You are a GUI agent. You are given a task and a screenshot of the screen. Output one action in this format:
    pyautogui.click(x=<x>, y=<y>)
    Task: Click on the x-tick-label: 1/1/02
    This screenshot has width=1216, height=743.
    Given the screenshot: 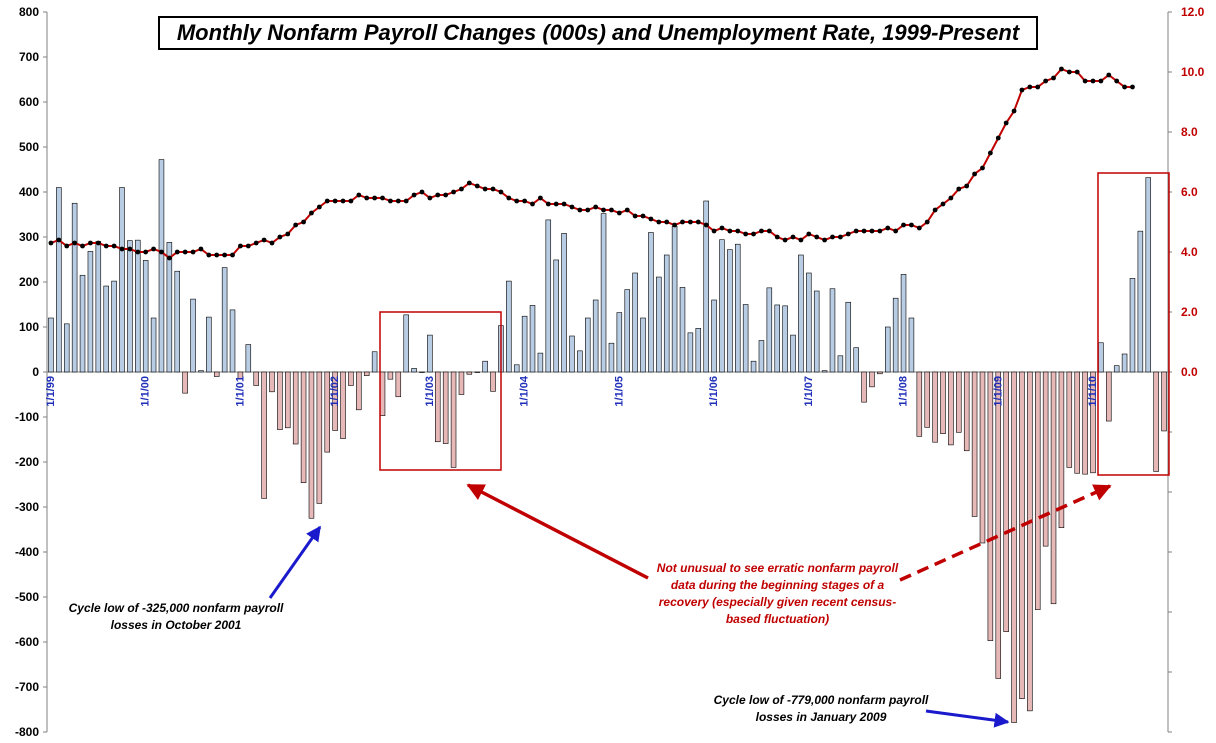 What is the action you would take?
    pyautogui.click(x=335, y=391)
    